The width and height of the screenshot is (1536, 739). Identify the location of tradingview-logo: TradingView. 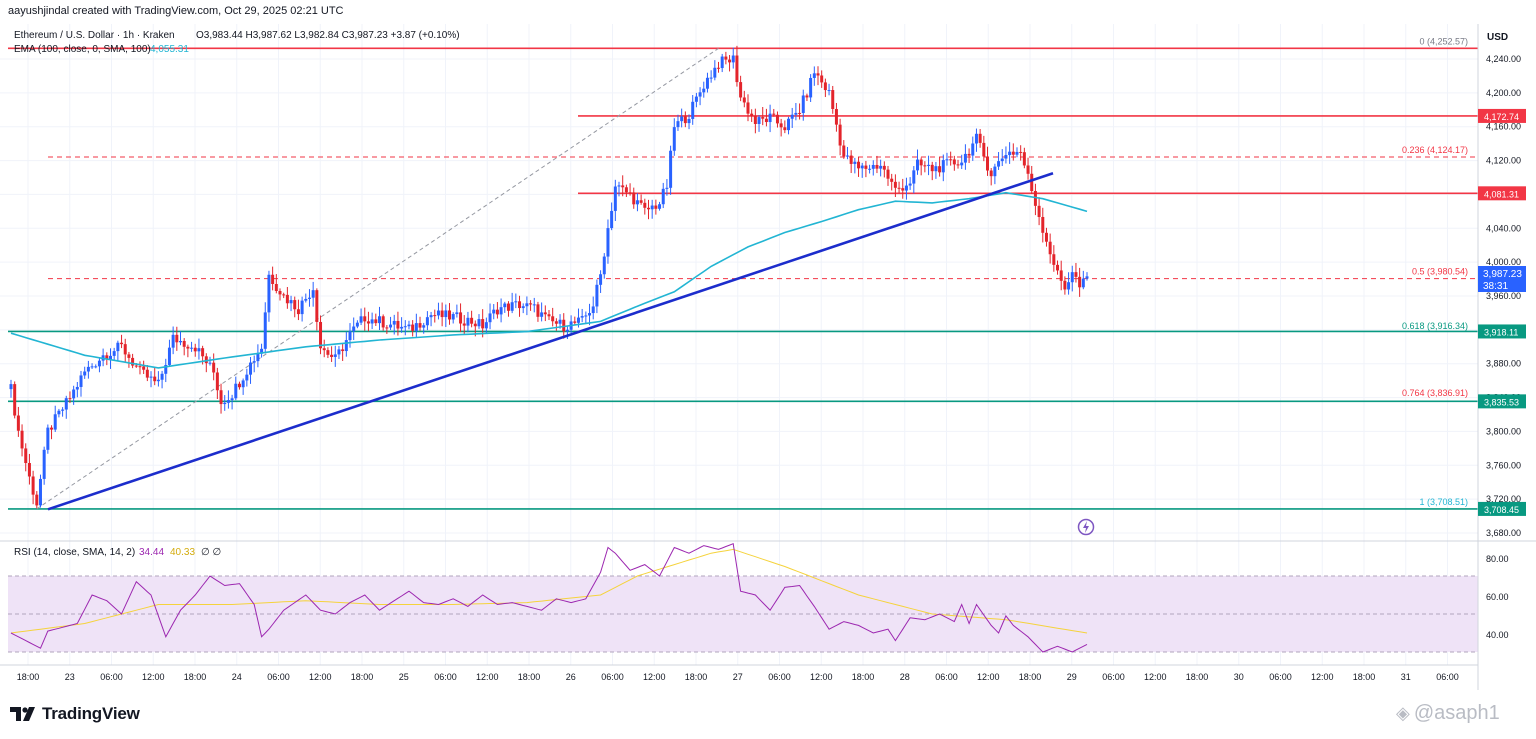
(75, 714).